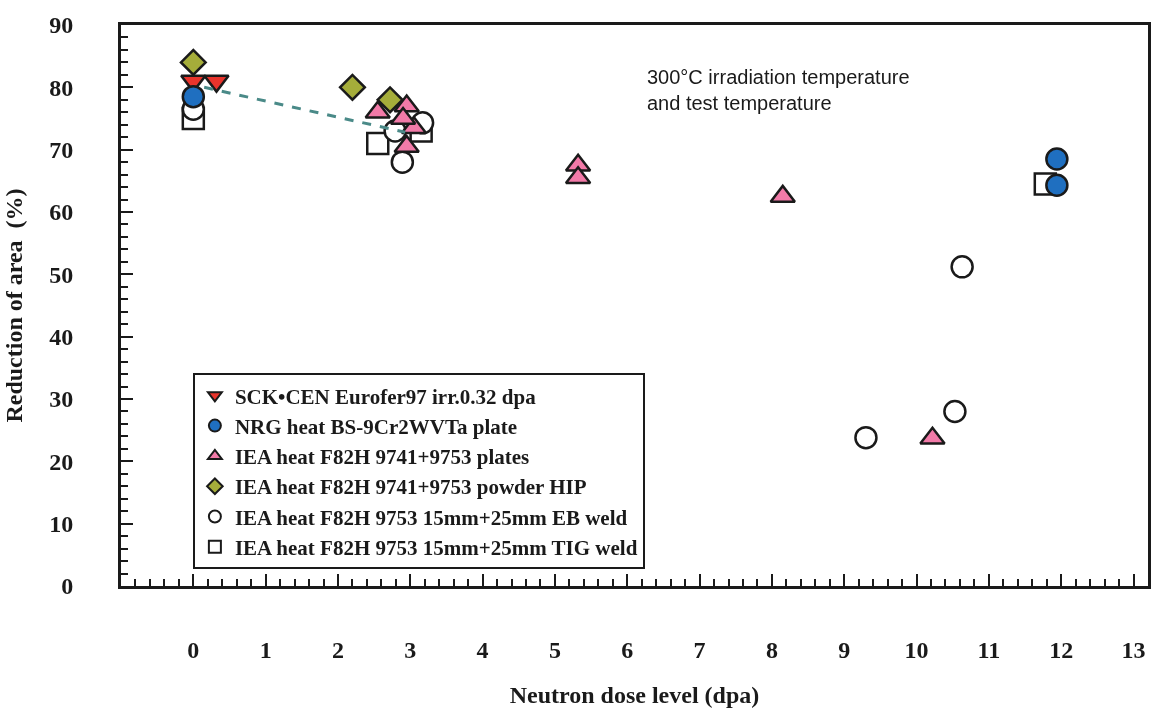 This screenshot has height=717, width=1163. Describe the element at coordinates (627, 649) in the screenshot. I see `x-tick-label: 6` at that location.